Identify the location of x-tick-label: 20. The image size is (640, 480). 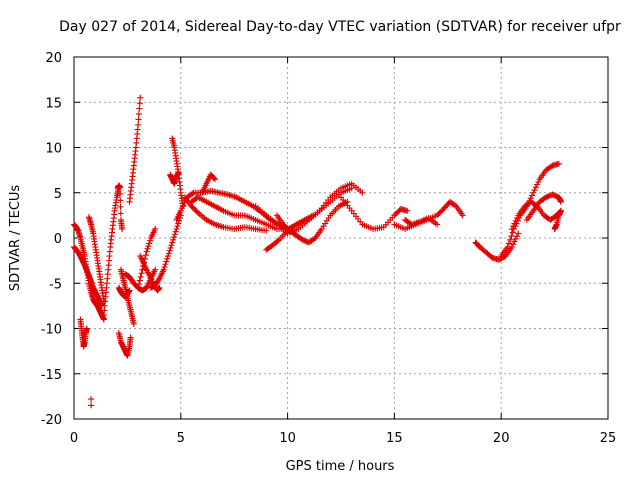
(501, 438).